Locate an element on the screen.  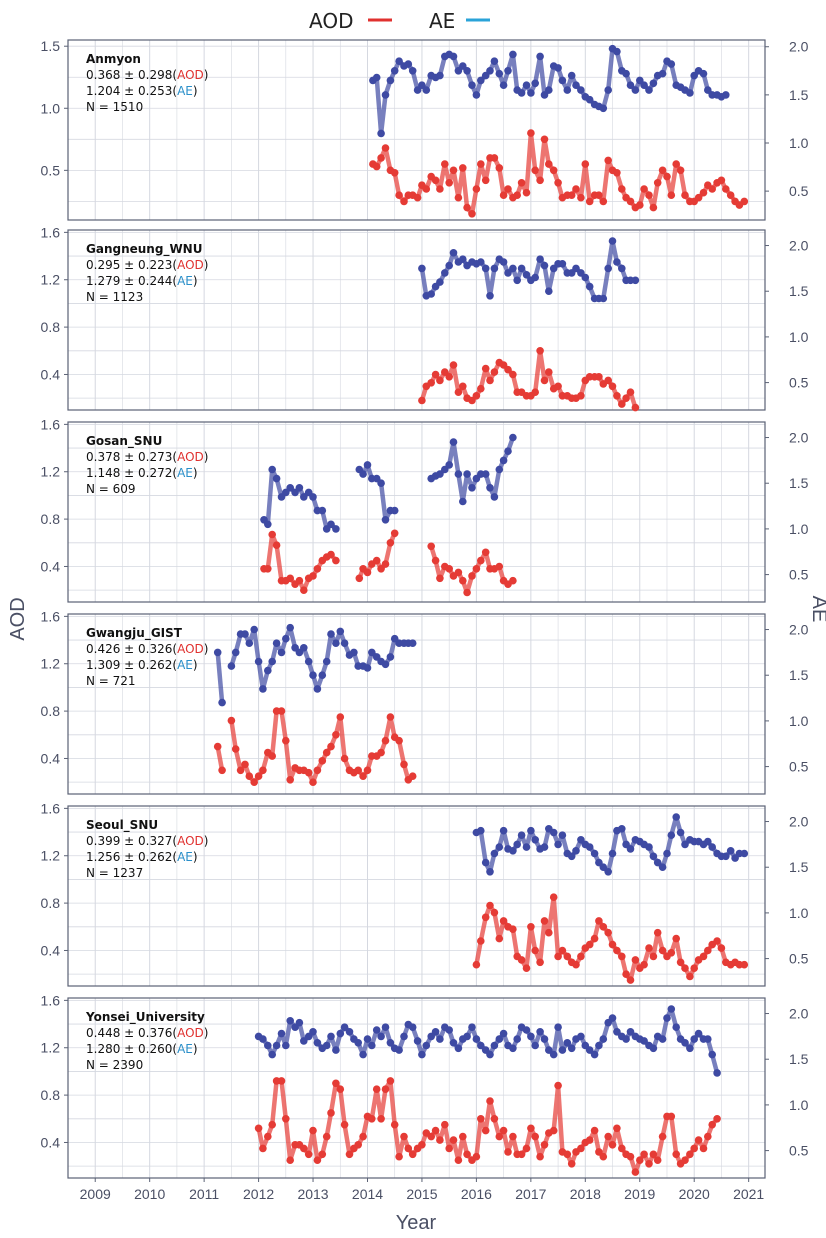
aod-tick-label: 0.8 is located at coordinates (51, 903).